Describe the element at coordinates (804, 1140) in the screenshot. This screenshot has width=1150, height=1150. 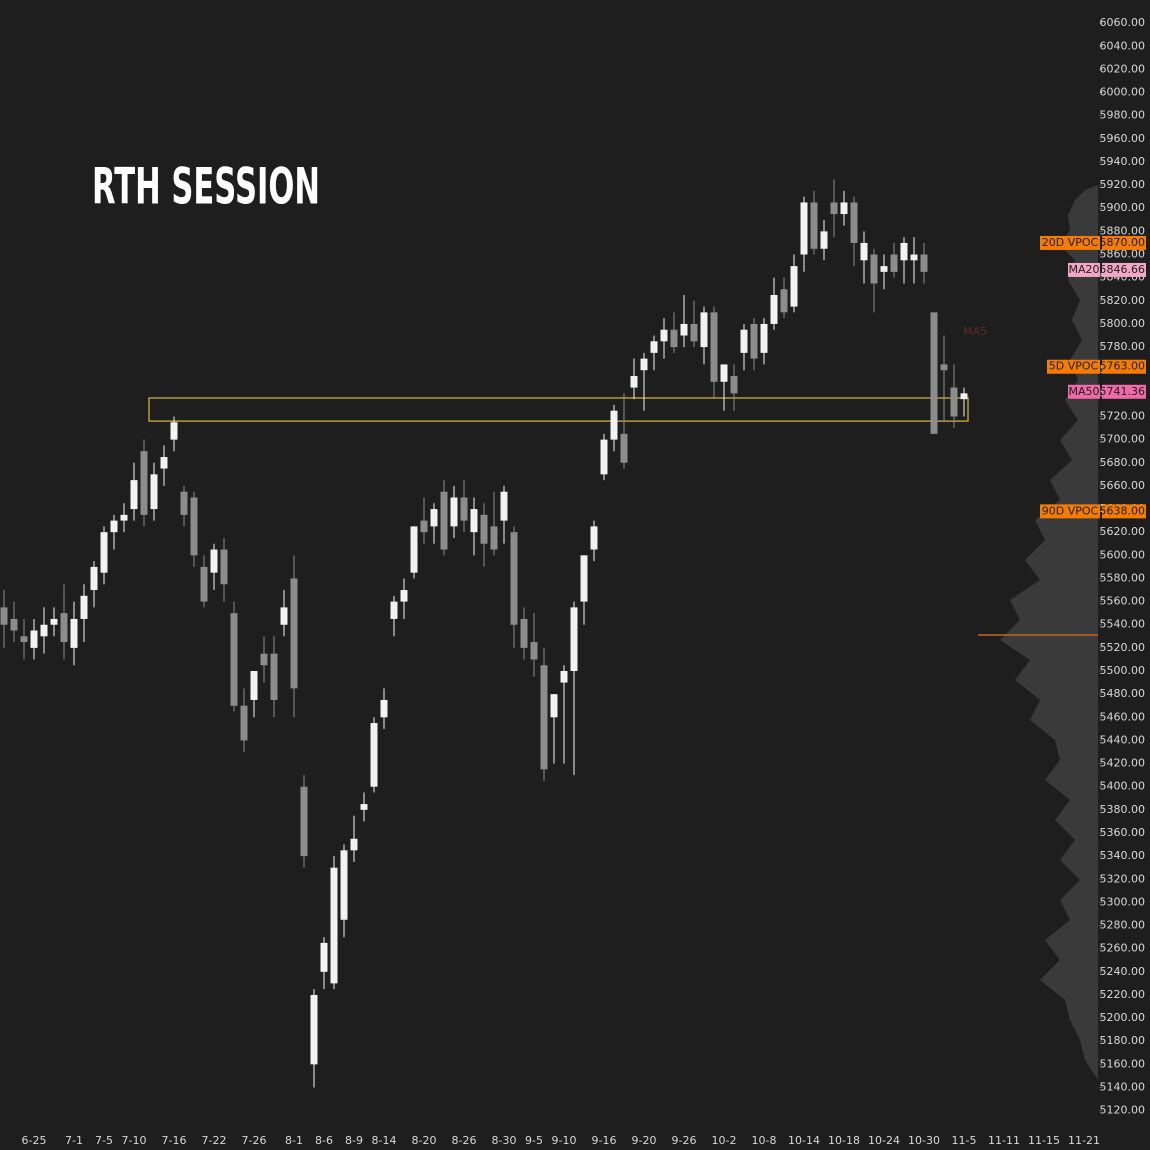
I see `x-tick-label: 10-14` at that location.